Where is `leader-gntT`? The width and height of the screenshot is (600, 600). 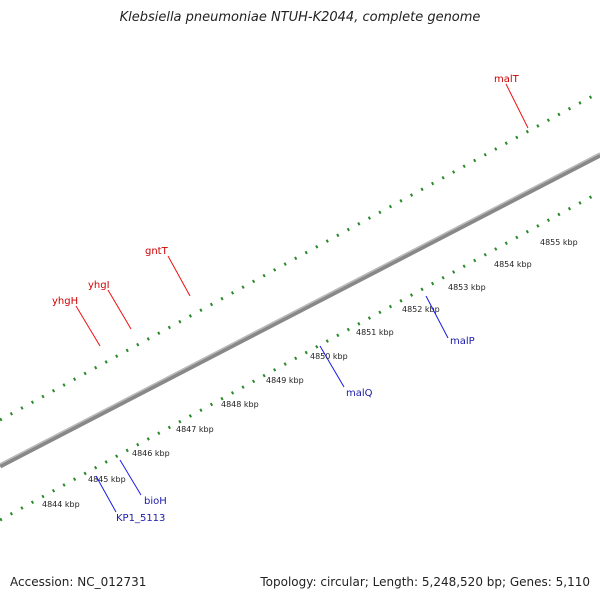
leader-gntT is located at coordinates (179, 276).